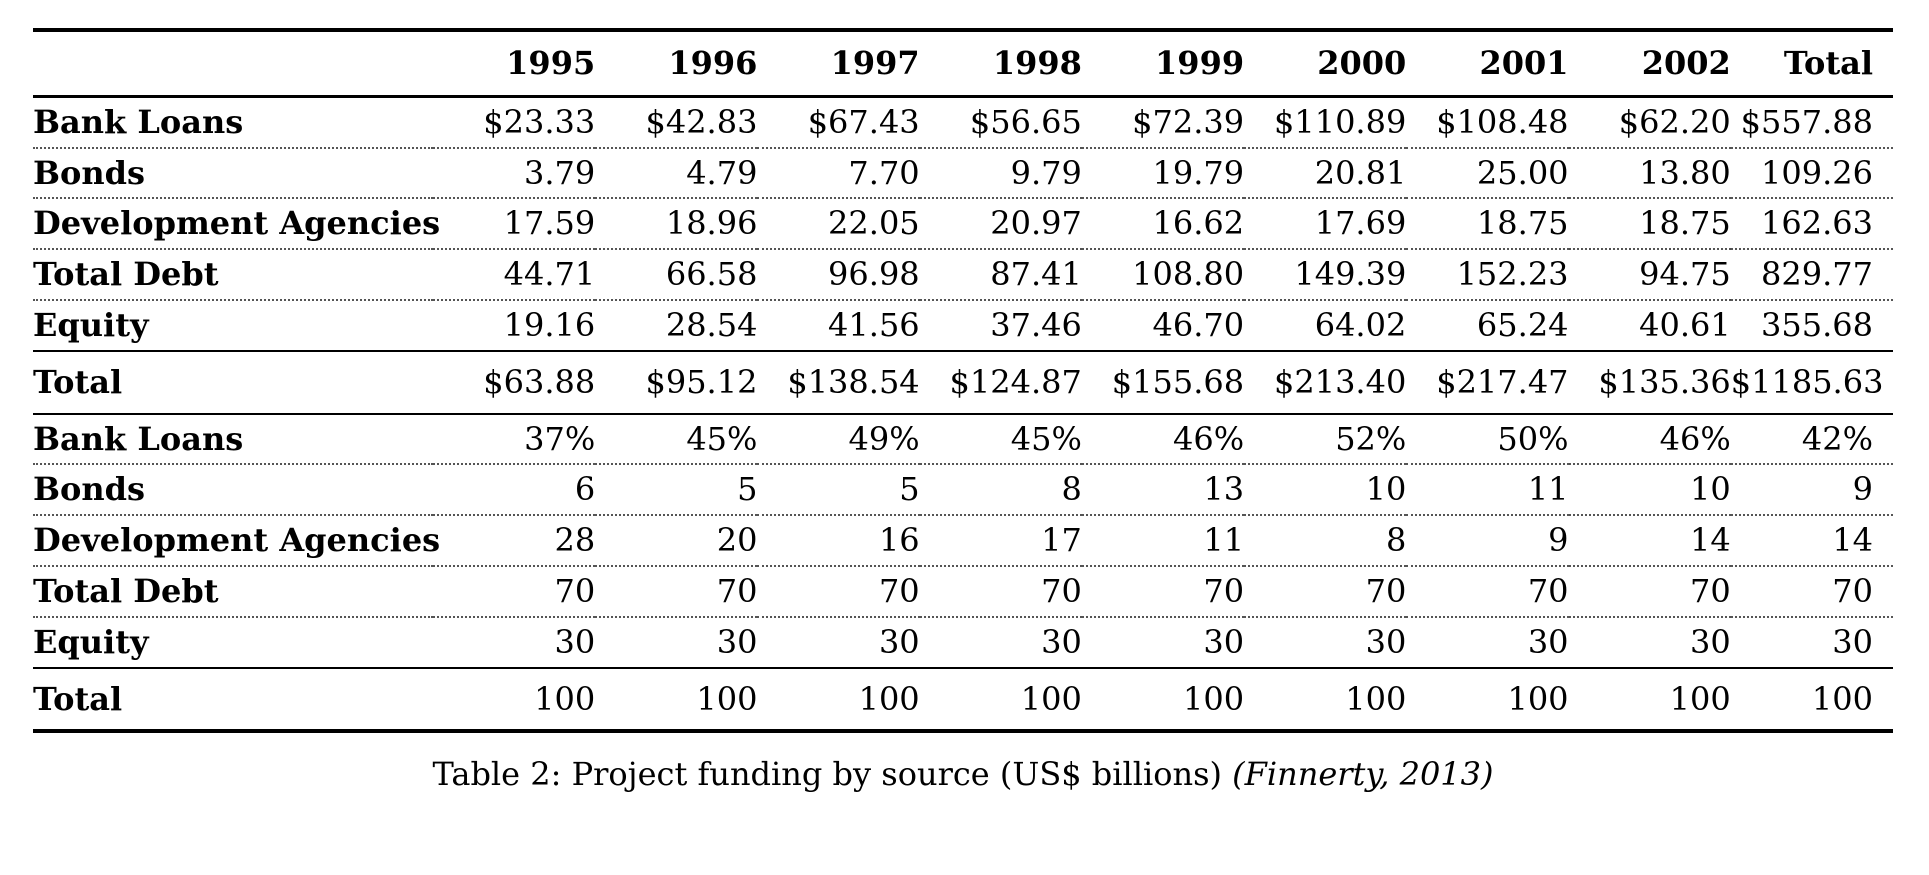 This screenshot has height=875, width=1929. I want to click on cell-value: 149.39, so click(1325, 275).